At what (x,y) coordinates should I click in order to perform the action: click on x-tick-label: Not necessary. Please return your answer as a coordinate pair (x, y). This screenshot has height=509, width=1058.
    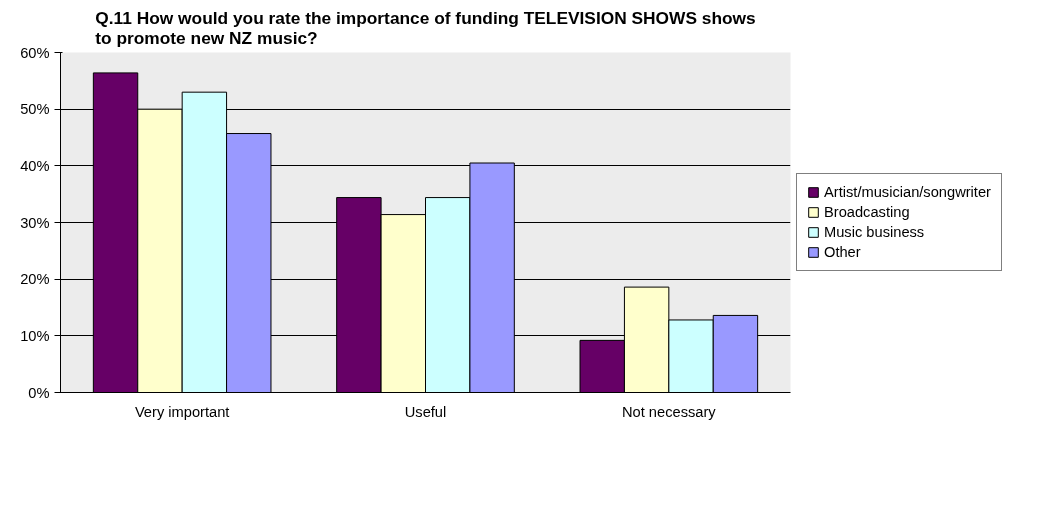
    Looking at the image, I should click on (669, 411).